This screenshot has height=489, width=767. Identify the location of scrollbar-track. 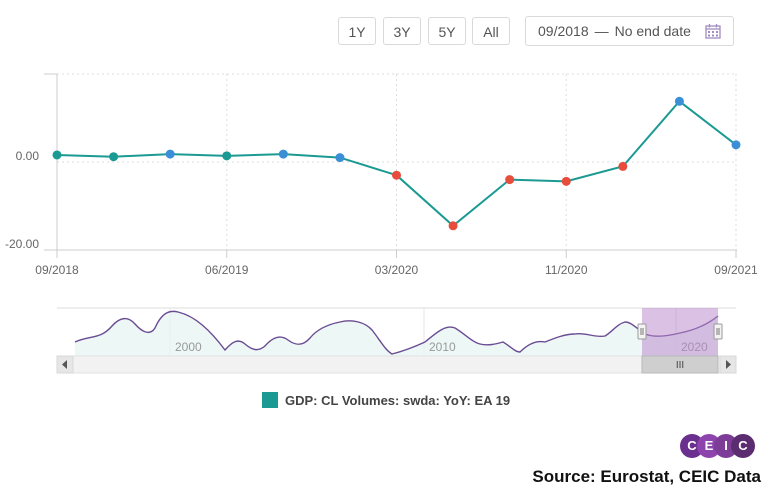
(396, 364).